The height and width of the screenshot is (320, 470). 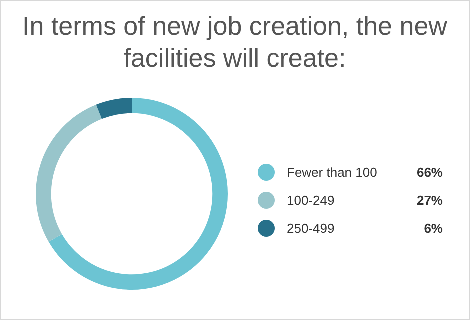 I want to click on data-label: 6%, so click(x=433, y=228).